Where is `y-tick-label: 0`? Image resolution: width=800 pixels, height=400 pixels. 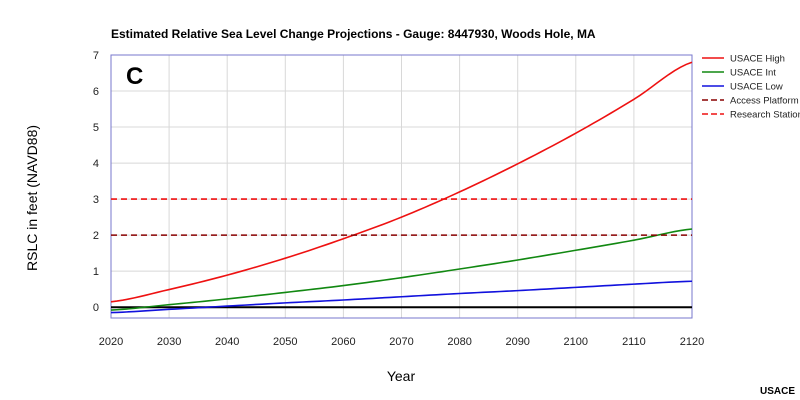
y-tick-label: 0 is located at coordinates (96, 308).